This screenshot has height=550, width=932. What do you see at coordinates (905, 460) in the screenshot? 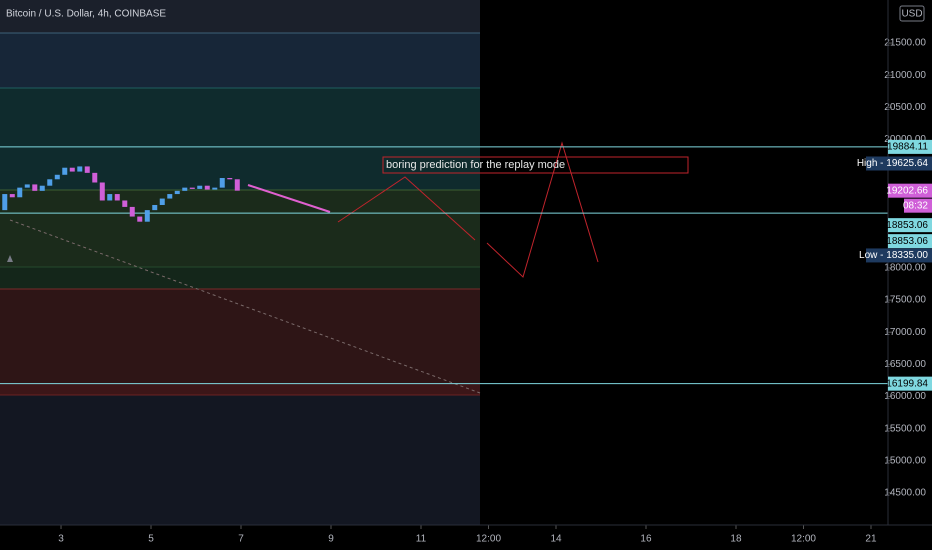
I see `y-tick-label: 15000.00` at bounding box center [905, 460].